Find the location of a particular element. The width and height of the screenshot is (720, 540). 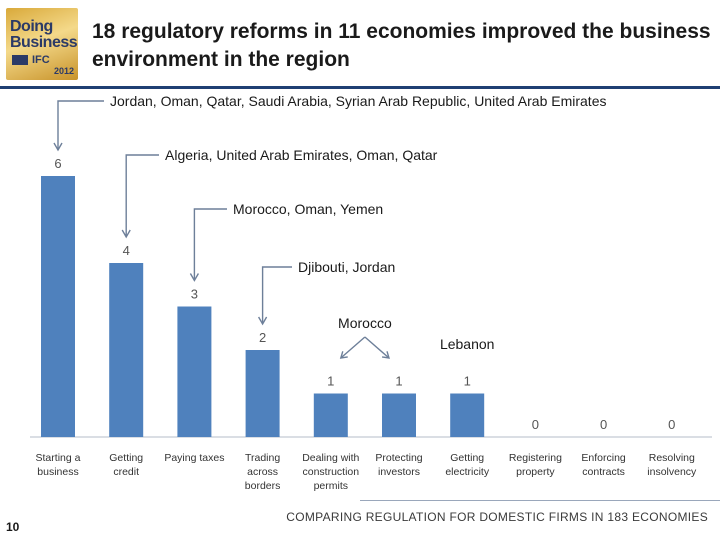

bar-value-label: 2 is located at coordinates (262, 337).